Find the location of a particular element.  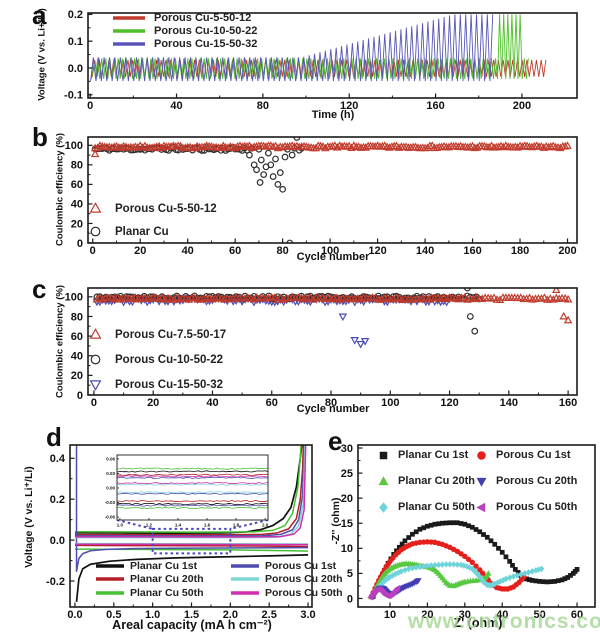

legend-label: Planar Cu 1st is located at coordinates (164, 565).